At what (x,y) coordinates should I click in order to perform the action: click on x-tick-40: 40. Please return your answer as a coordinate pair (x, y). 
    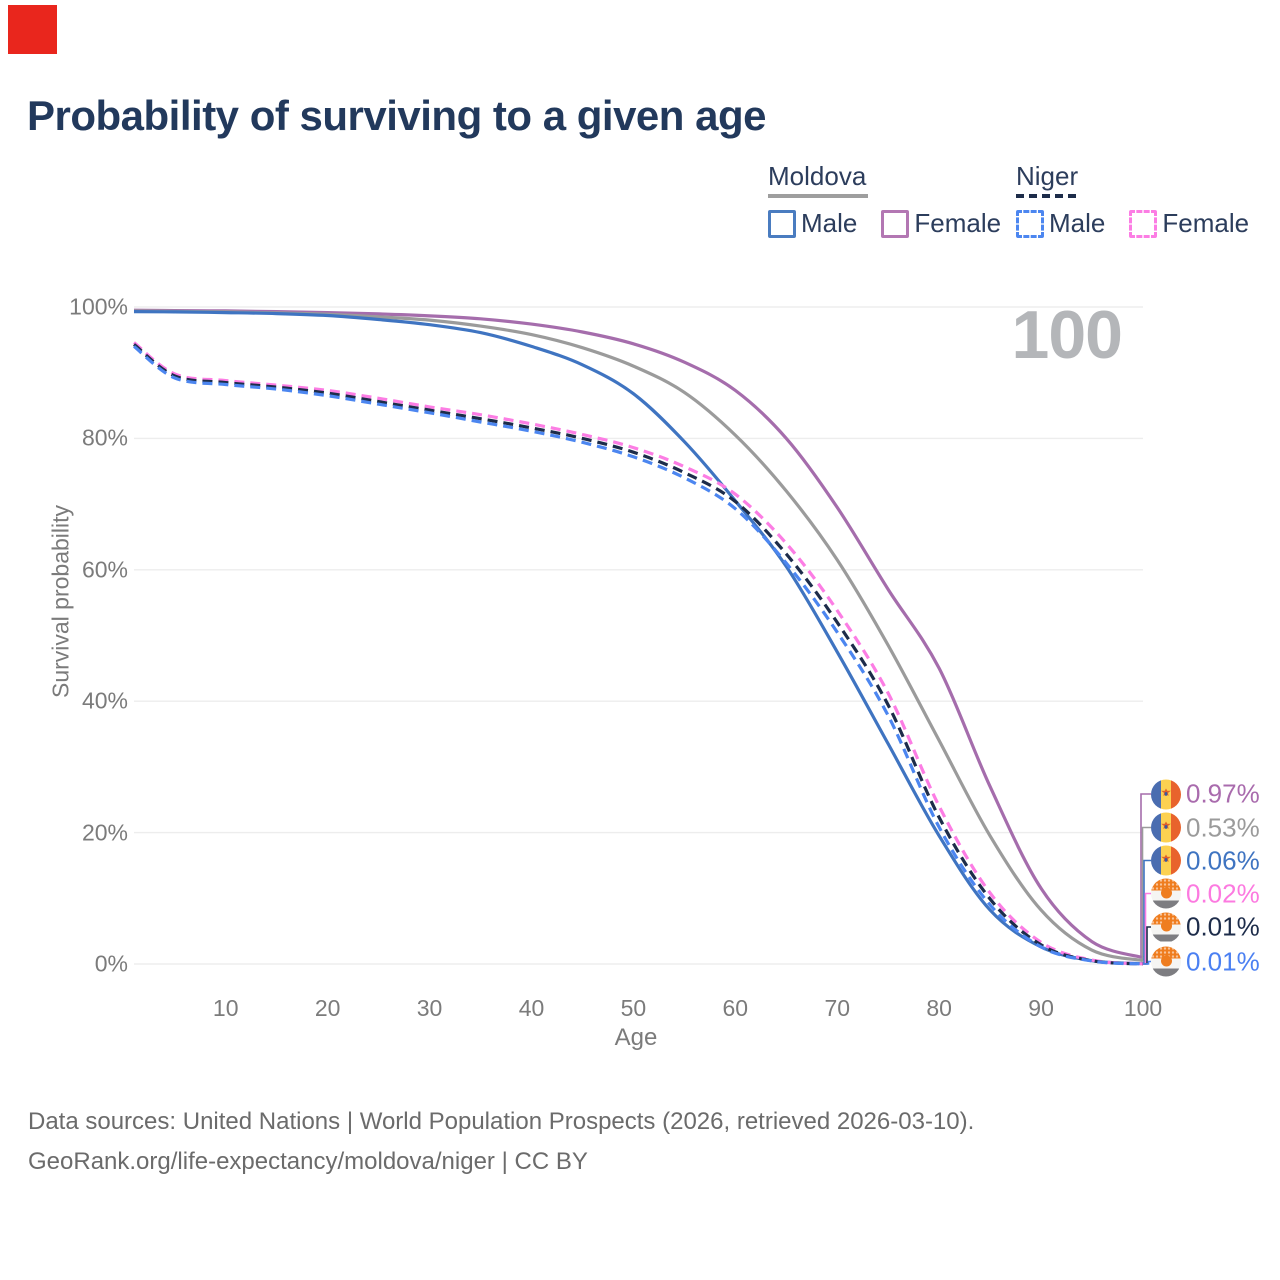
    Looking at the image, I should click on (531, 1008).